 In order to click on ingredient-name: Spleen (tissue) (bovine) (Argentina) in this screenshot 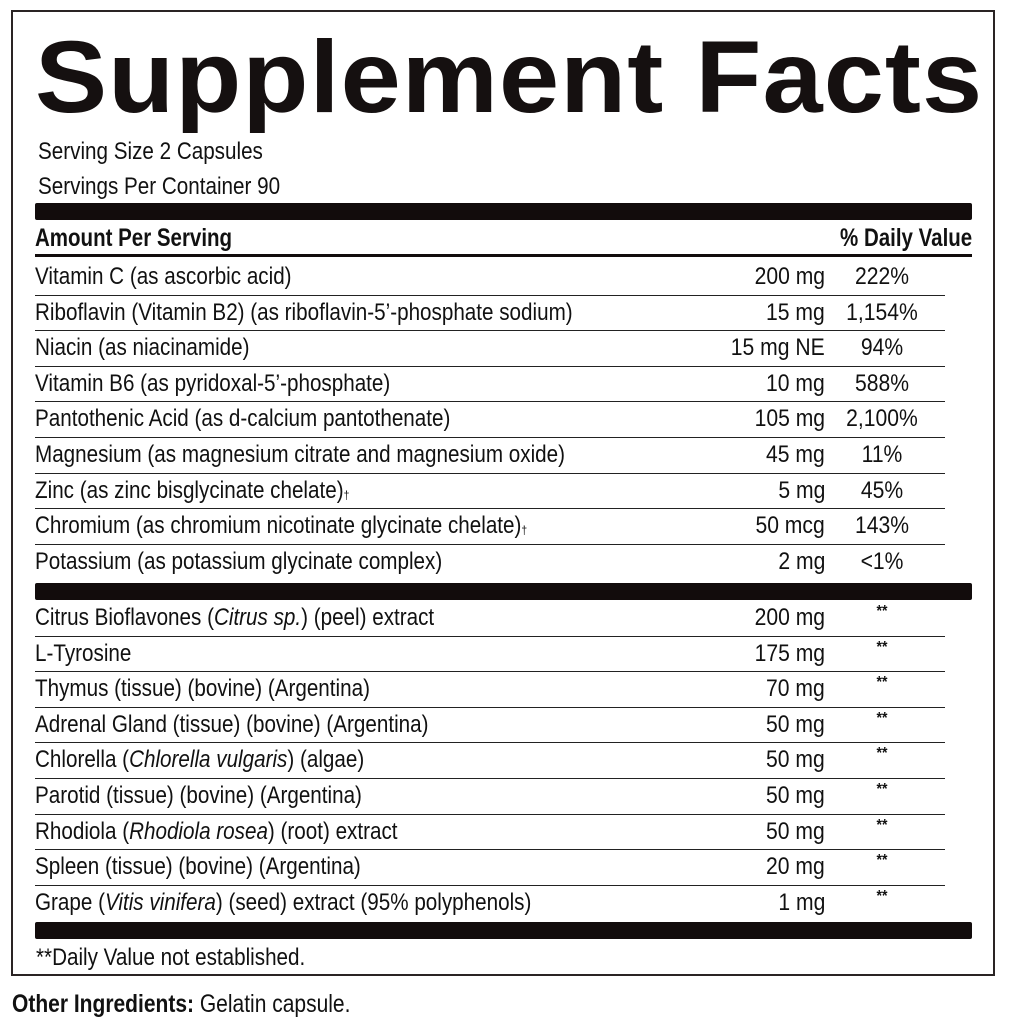, I will do `click(198, 867)`.